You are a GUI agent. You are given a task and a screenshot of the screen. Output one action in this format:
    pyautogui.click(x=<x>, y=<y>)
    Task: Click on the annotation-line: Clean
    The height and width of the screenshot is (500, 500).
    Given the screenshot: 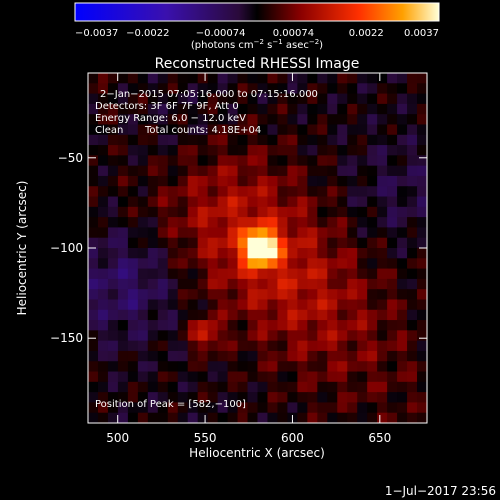 What is the action you would take?
    pyautogui.click(x=109, y=130)
    